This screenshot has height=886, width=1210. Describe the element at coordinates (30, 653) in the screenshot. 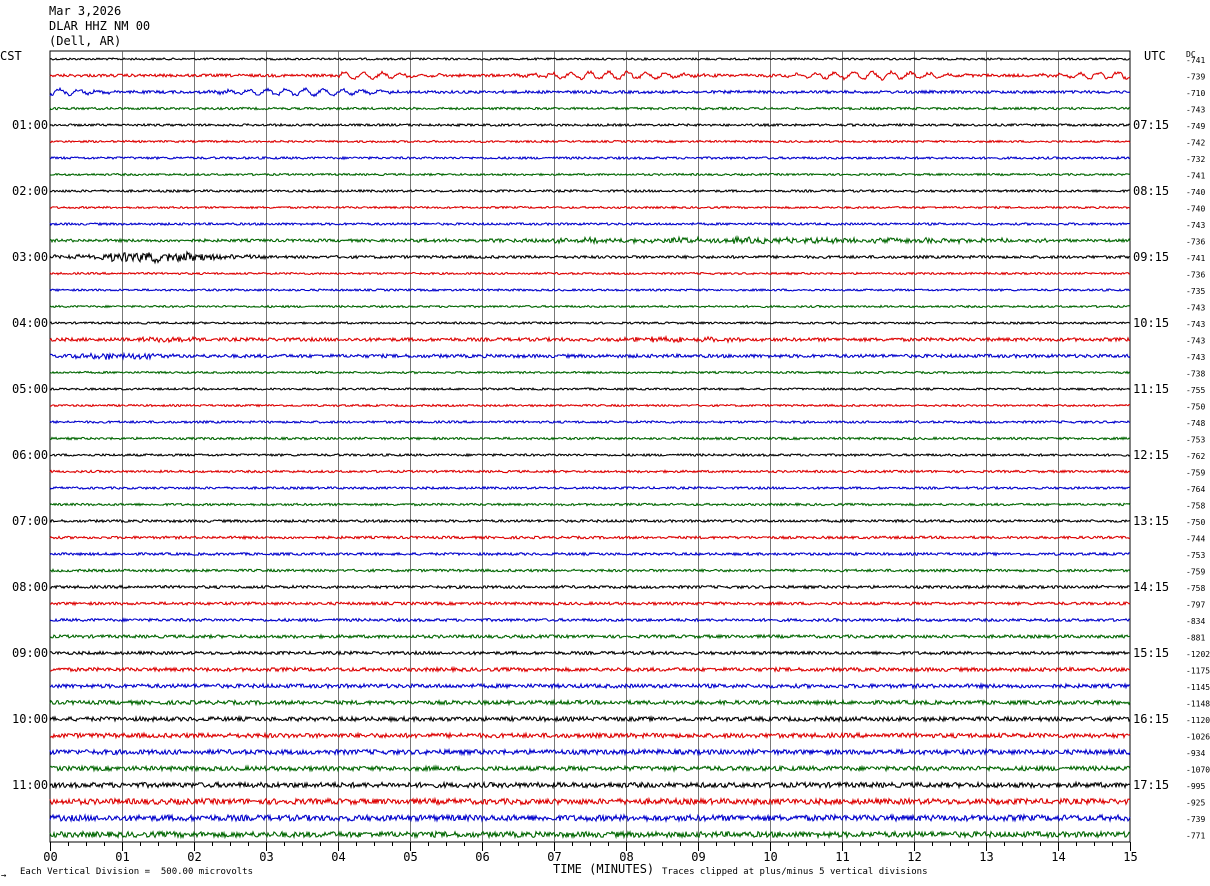

I see `cst-time-label: 09:00` at that location.